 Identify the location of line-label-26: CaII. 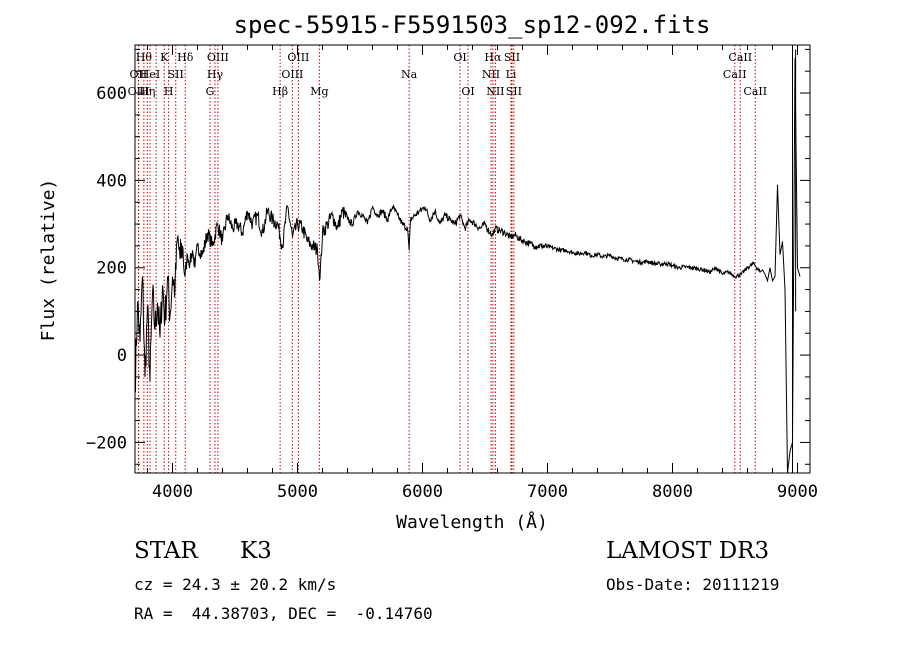
(735, 74).